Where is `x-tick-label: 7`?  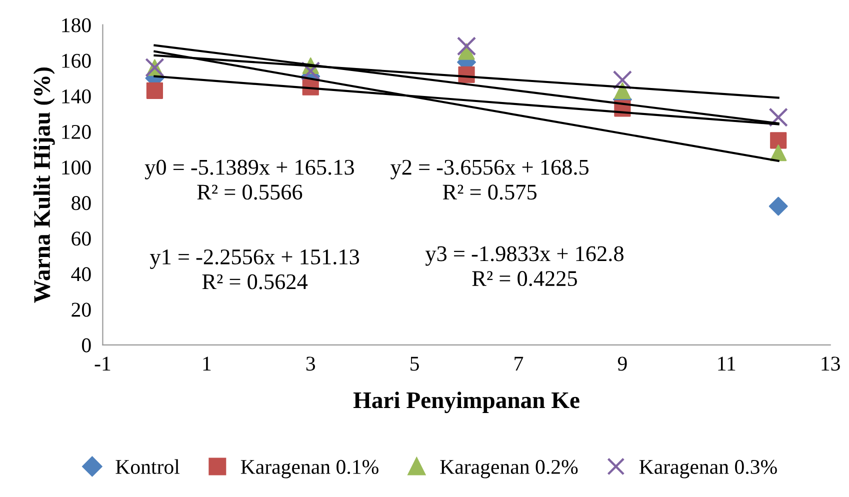 x-tick-label: 7 is located at coordinates (519, 363).